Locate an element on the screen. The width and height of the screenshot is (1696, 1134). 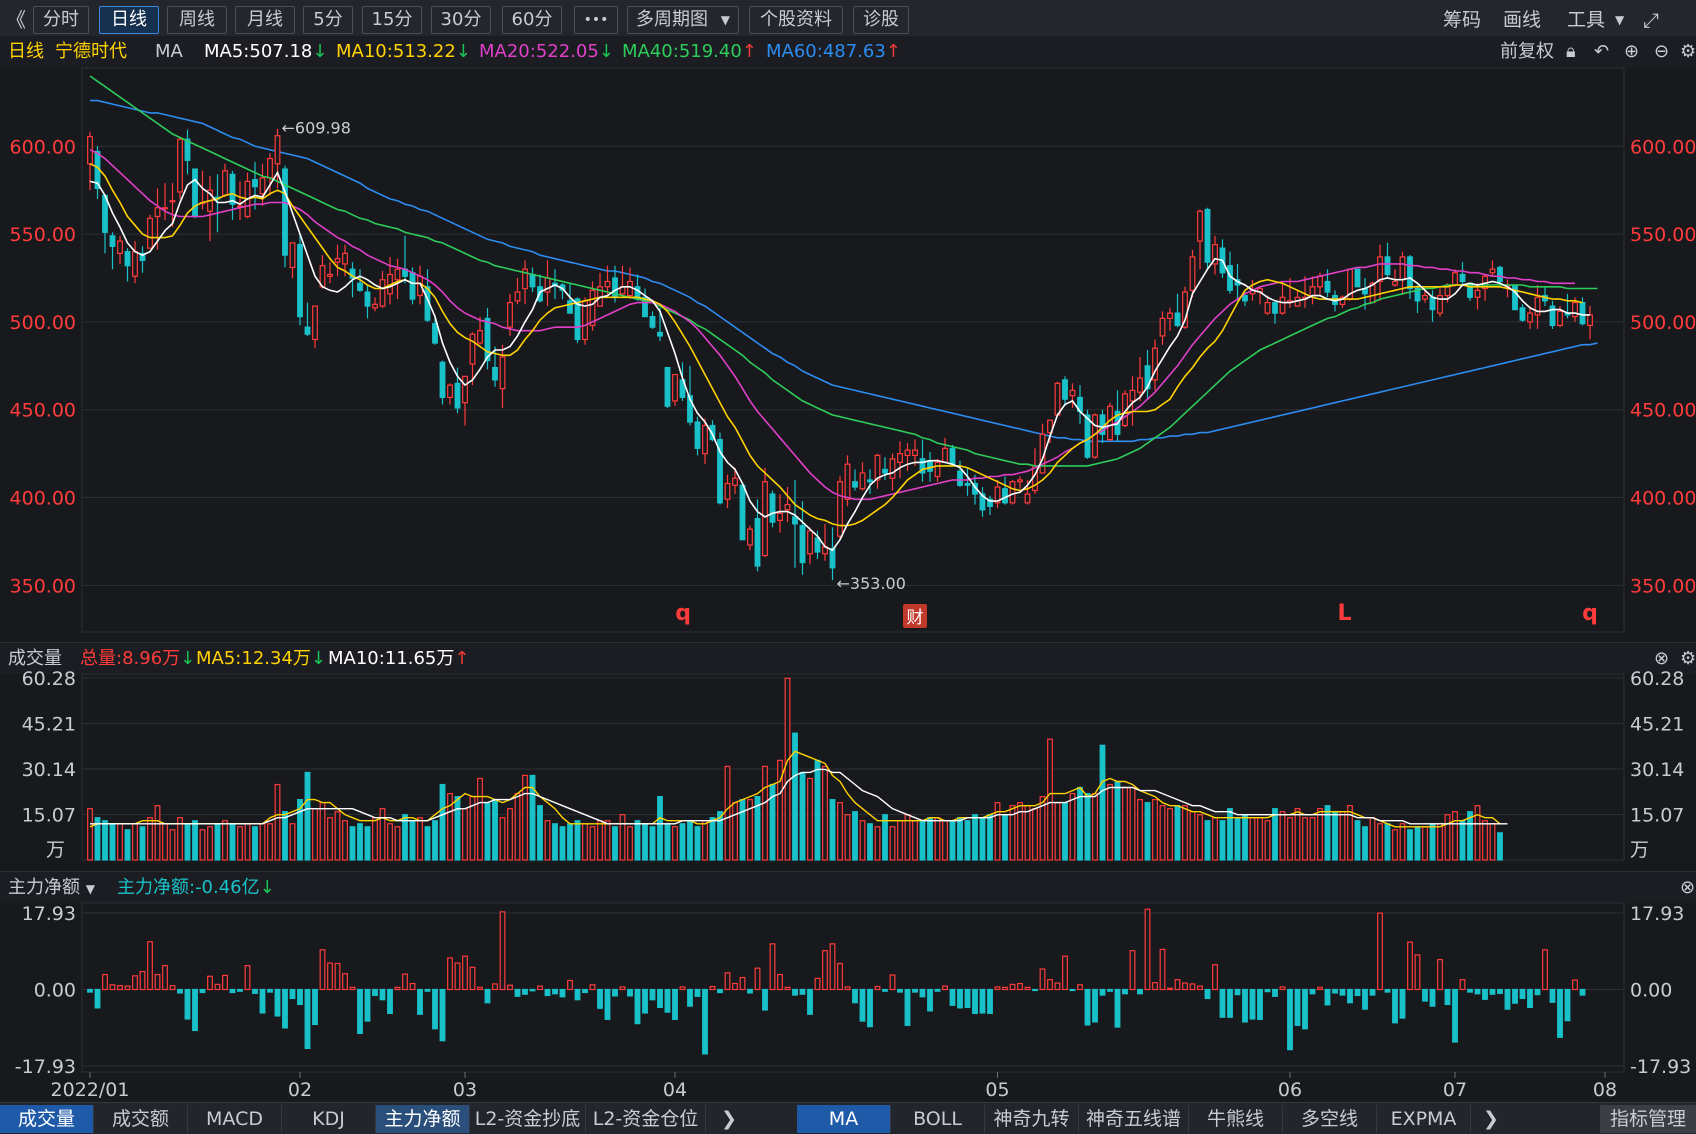
multi-period-dropdown: 多周期图 ▼ is located at coordinates (683, 20).